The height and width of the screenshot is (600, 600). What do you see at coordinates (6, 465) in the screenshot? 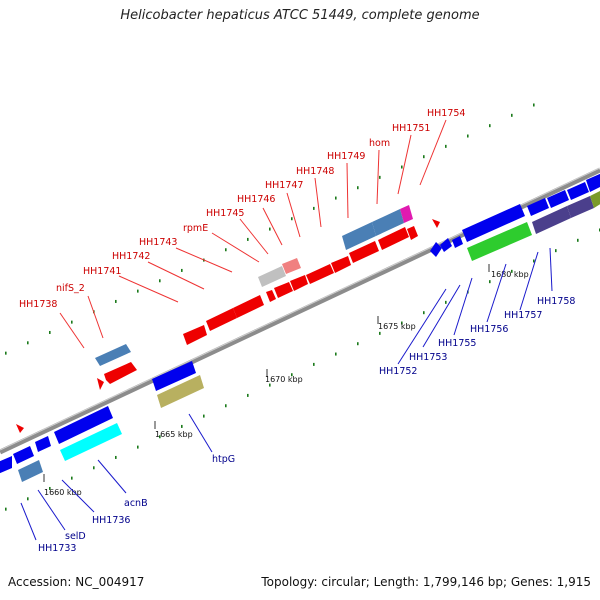
I see `gene-hh1733` at bounding box center [6, 465].